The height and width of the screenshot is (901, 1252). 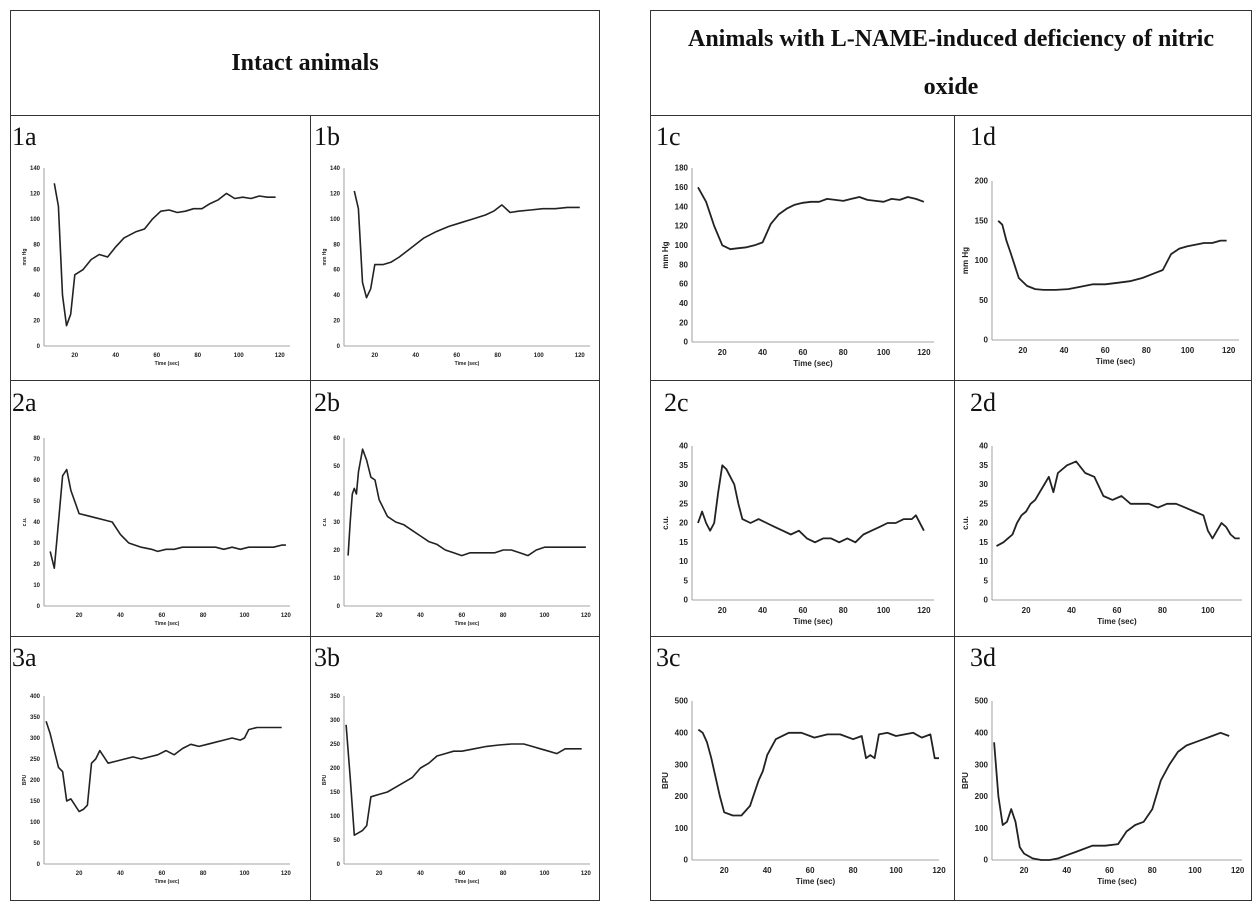 What do you see at coordinates (305, 62) in the screenshot?
I see `left-header: Intact animals` at bounding box center [305, 62].